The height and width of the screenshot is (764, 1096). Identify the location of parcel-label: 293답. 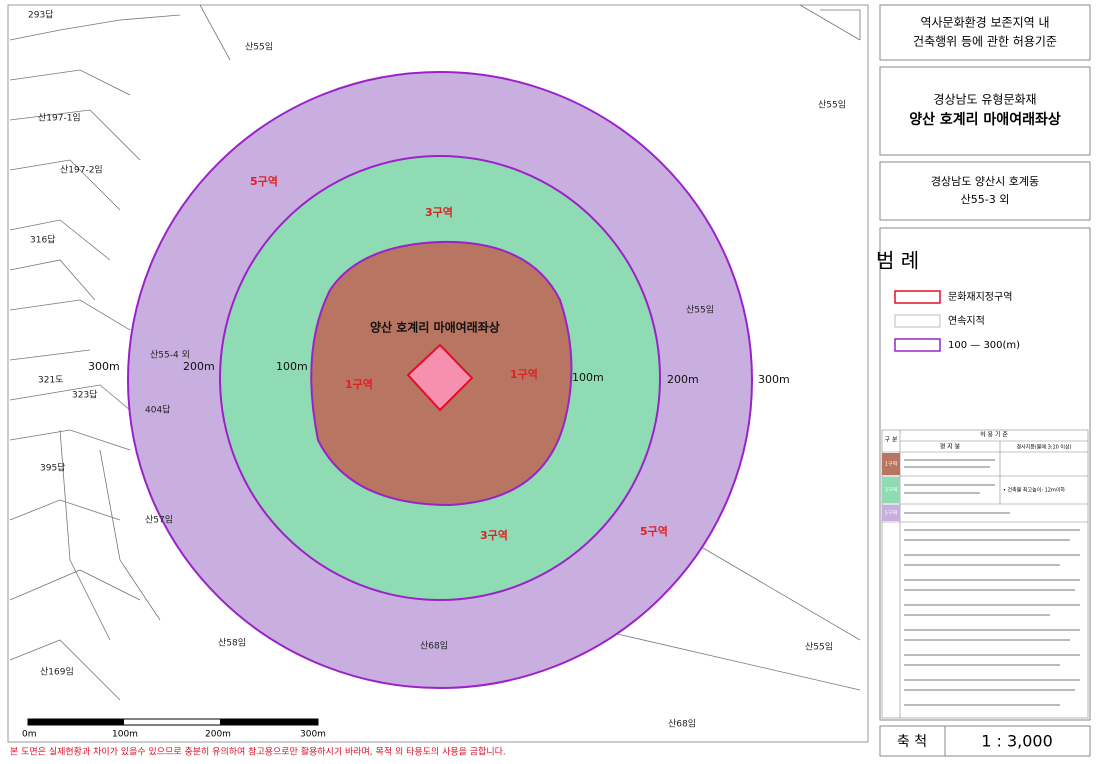
(40, 15).